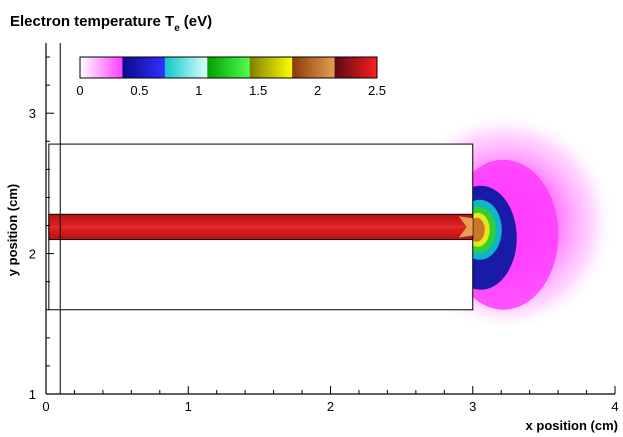 This screenshot has height=437, width=623. I want to click on channel-exit-sheath, so click(465, 227).